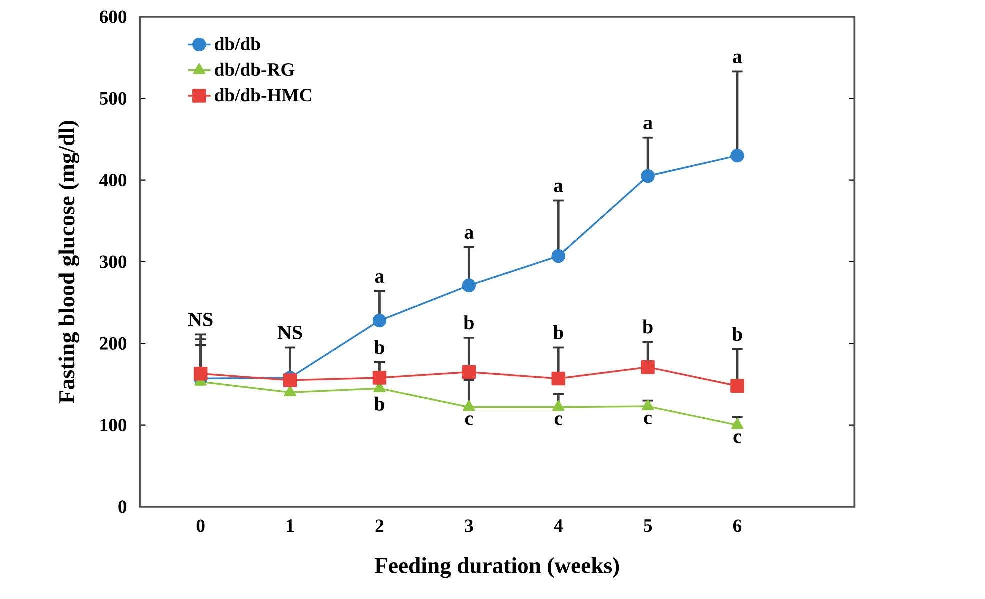 The width and height of the screenshot is (985, 599). I want to click on x-tick-label: 0, so click(200, 526).